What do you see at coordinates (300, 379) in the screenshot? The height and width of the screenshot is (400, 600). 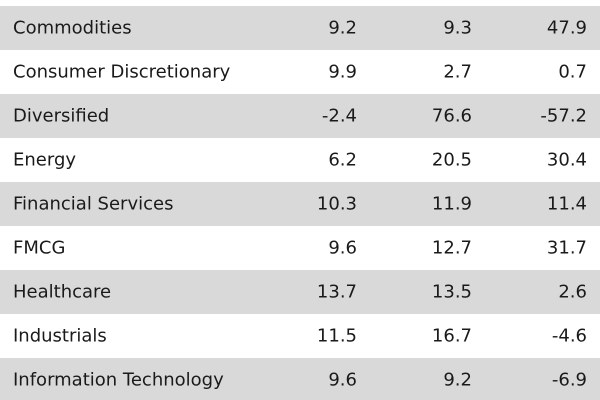 I see `table-row: Information Technology 9.6 9.2 -6.9` at bounding box center [300, 379].